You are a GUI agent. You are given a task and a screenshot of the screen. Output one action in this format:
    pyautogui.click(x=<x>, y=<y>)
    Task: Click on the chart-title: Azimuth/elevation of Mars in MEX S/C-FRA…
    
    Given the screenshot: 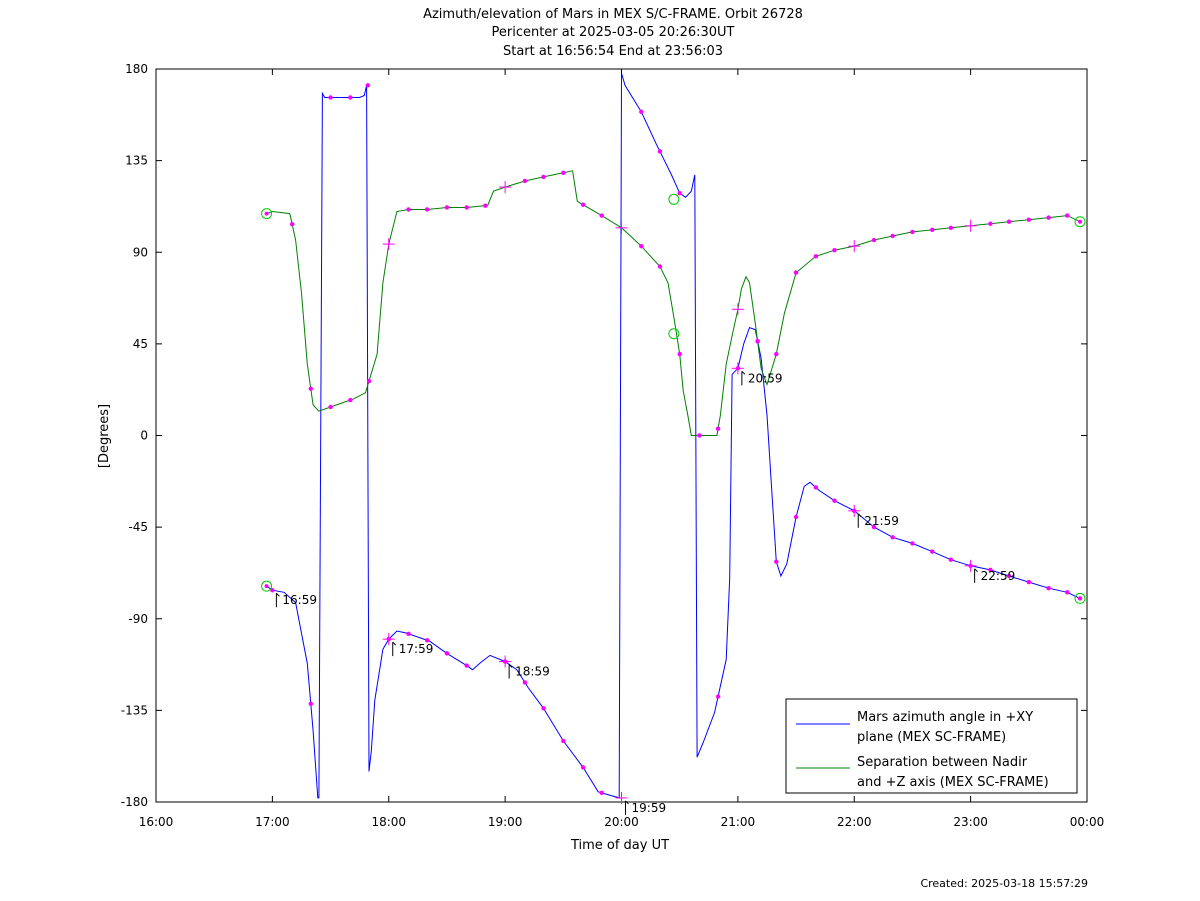 What is the action you would take?
    pyautogui.click(x=613, y=14)
    